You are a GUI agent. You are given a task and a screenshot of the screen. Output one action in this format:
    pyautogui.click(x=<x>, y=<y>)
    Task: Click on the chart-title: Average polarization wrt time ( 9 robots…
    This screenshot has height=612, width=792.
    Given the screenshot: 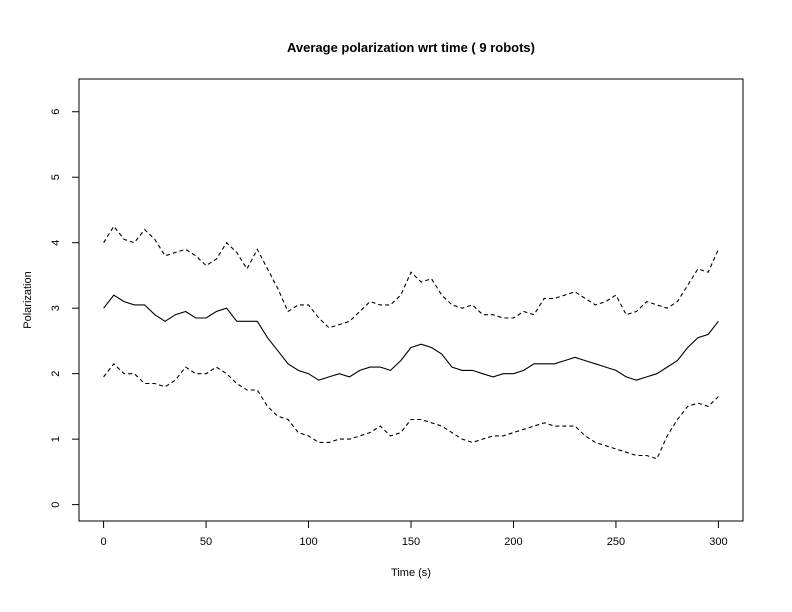 What is the action you would take?
    pyautogui.click(x=411, y=47)
    